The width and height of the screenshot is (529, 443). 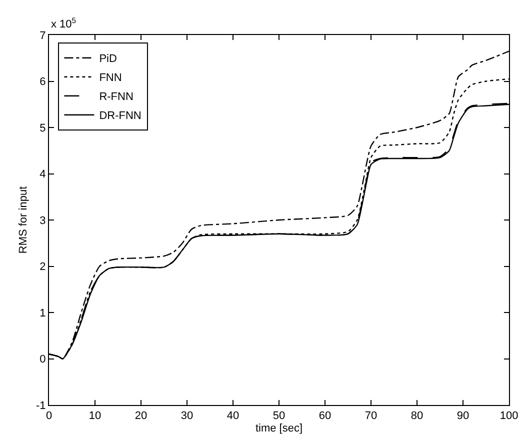 What do you see at coordinates (120, 116) in the screenshot?
I see `legend-label: DR-FNN` at bounding box center [120, 116].